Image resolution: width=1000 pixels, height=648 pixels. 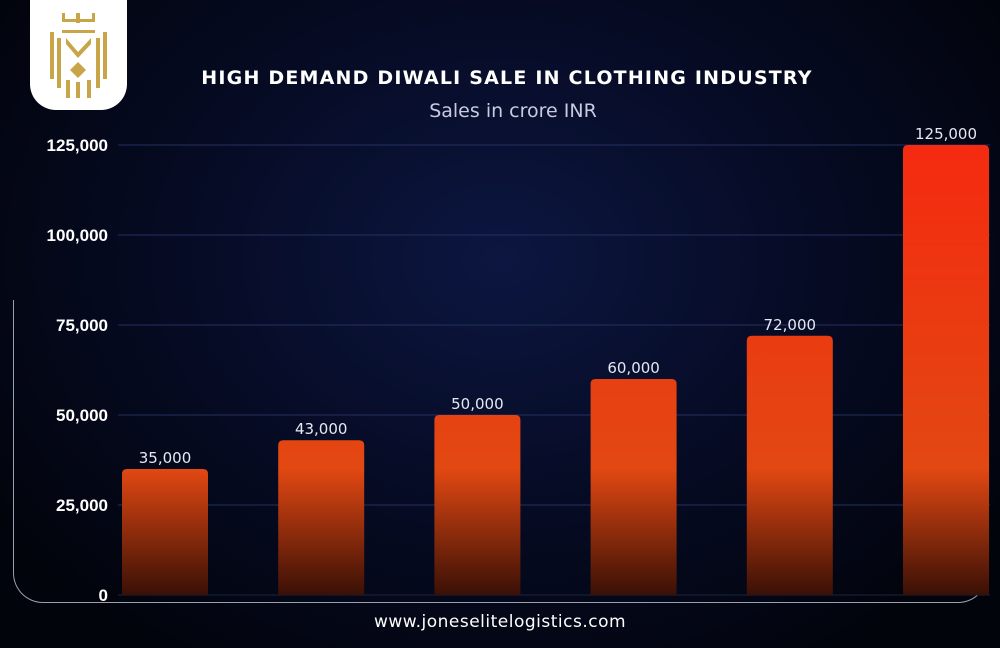 I want to click on footer-url: www.joneselitelogistics.com, so click(x=500, y=622).